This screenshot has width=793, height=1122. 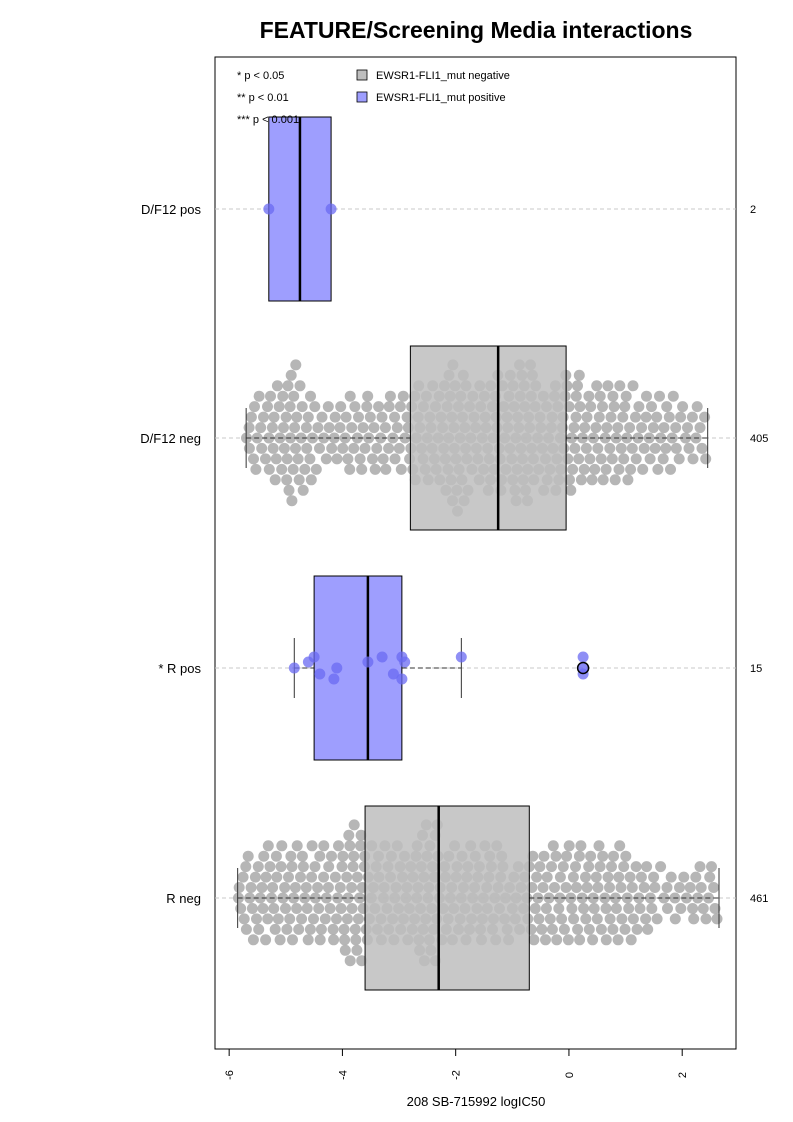 What do you see at coordinates (343, 1075) in the screenshot?
I see `x-tick-label: -4` at bounding box center [343, 1075].